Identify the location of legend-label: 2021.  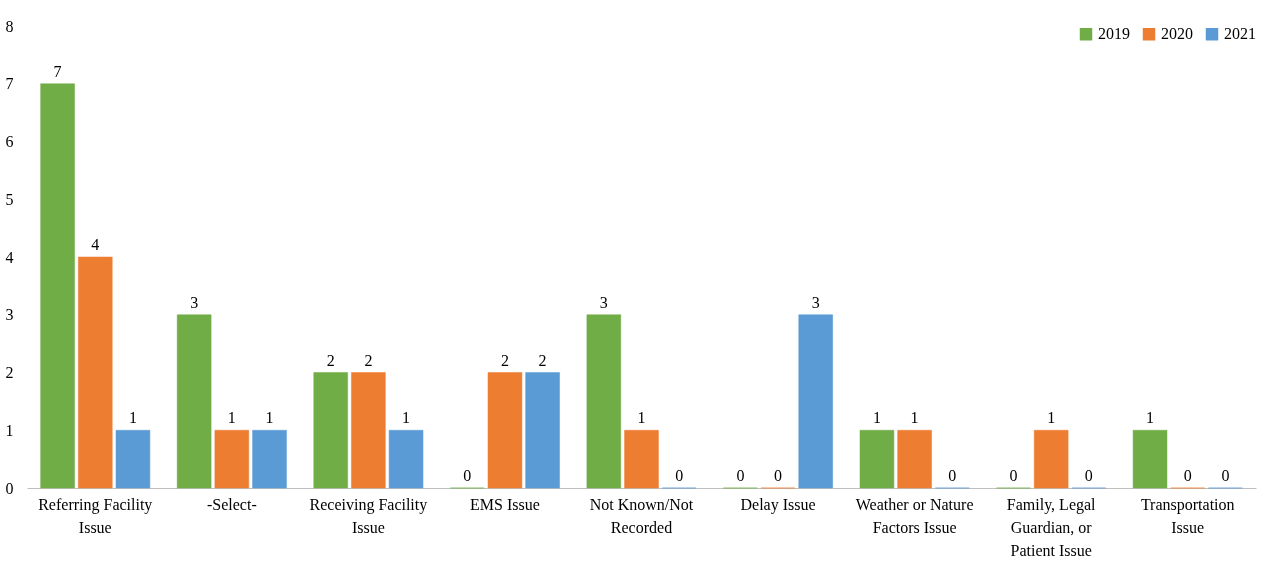
(1240, 34).